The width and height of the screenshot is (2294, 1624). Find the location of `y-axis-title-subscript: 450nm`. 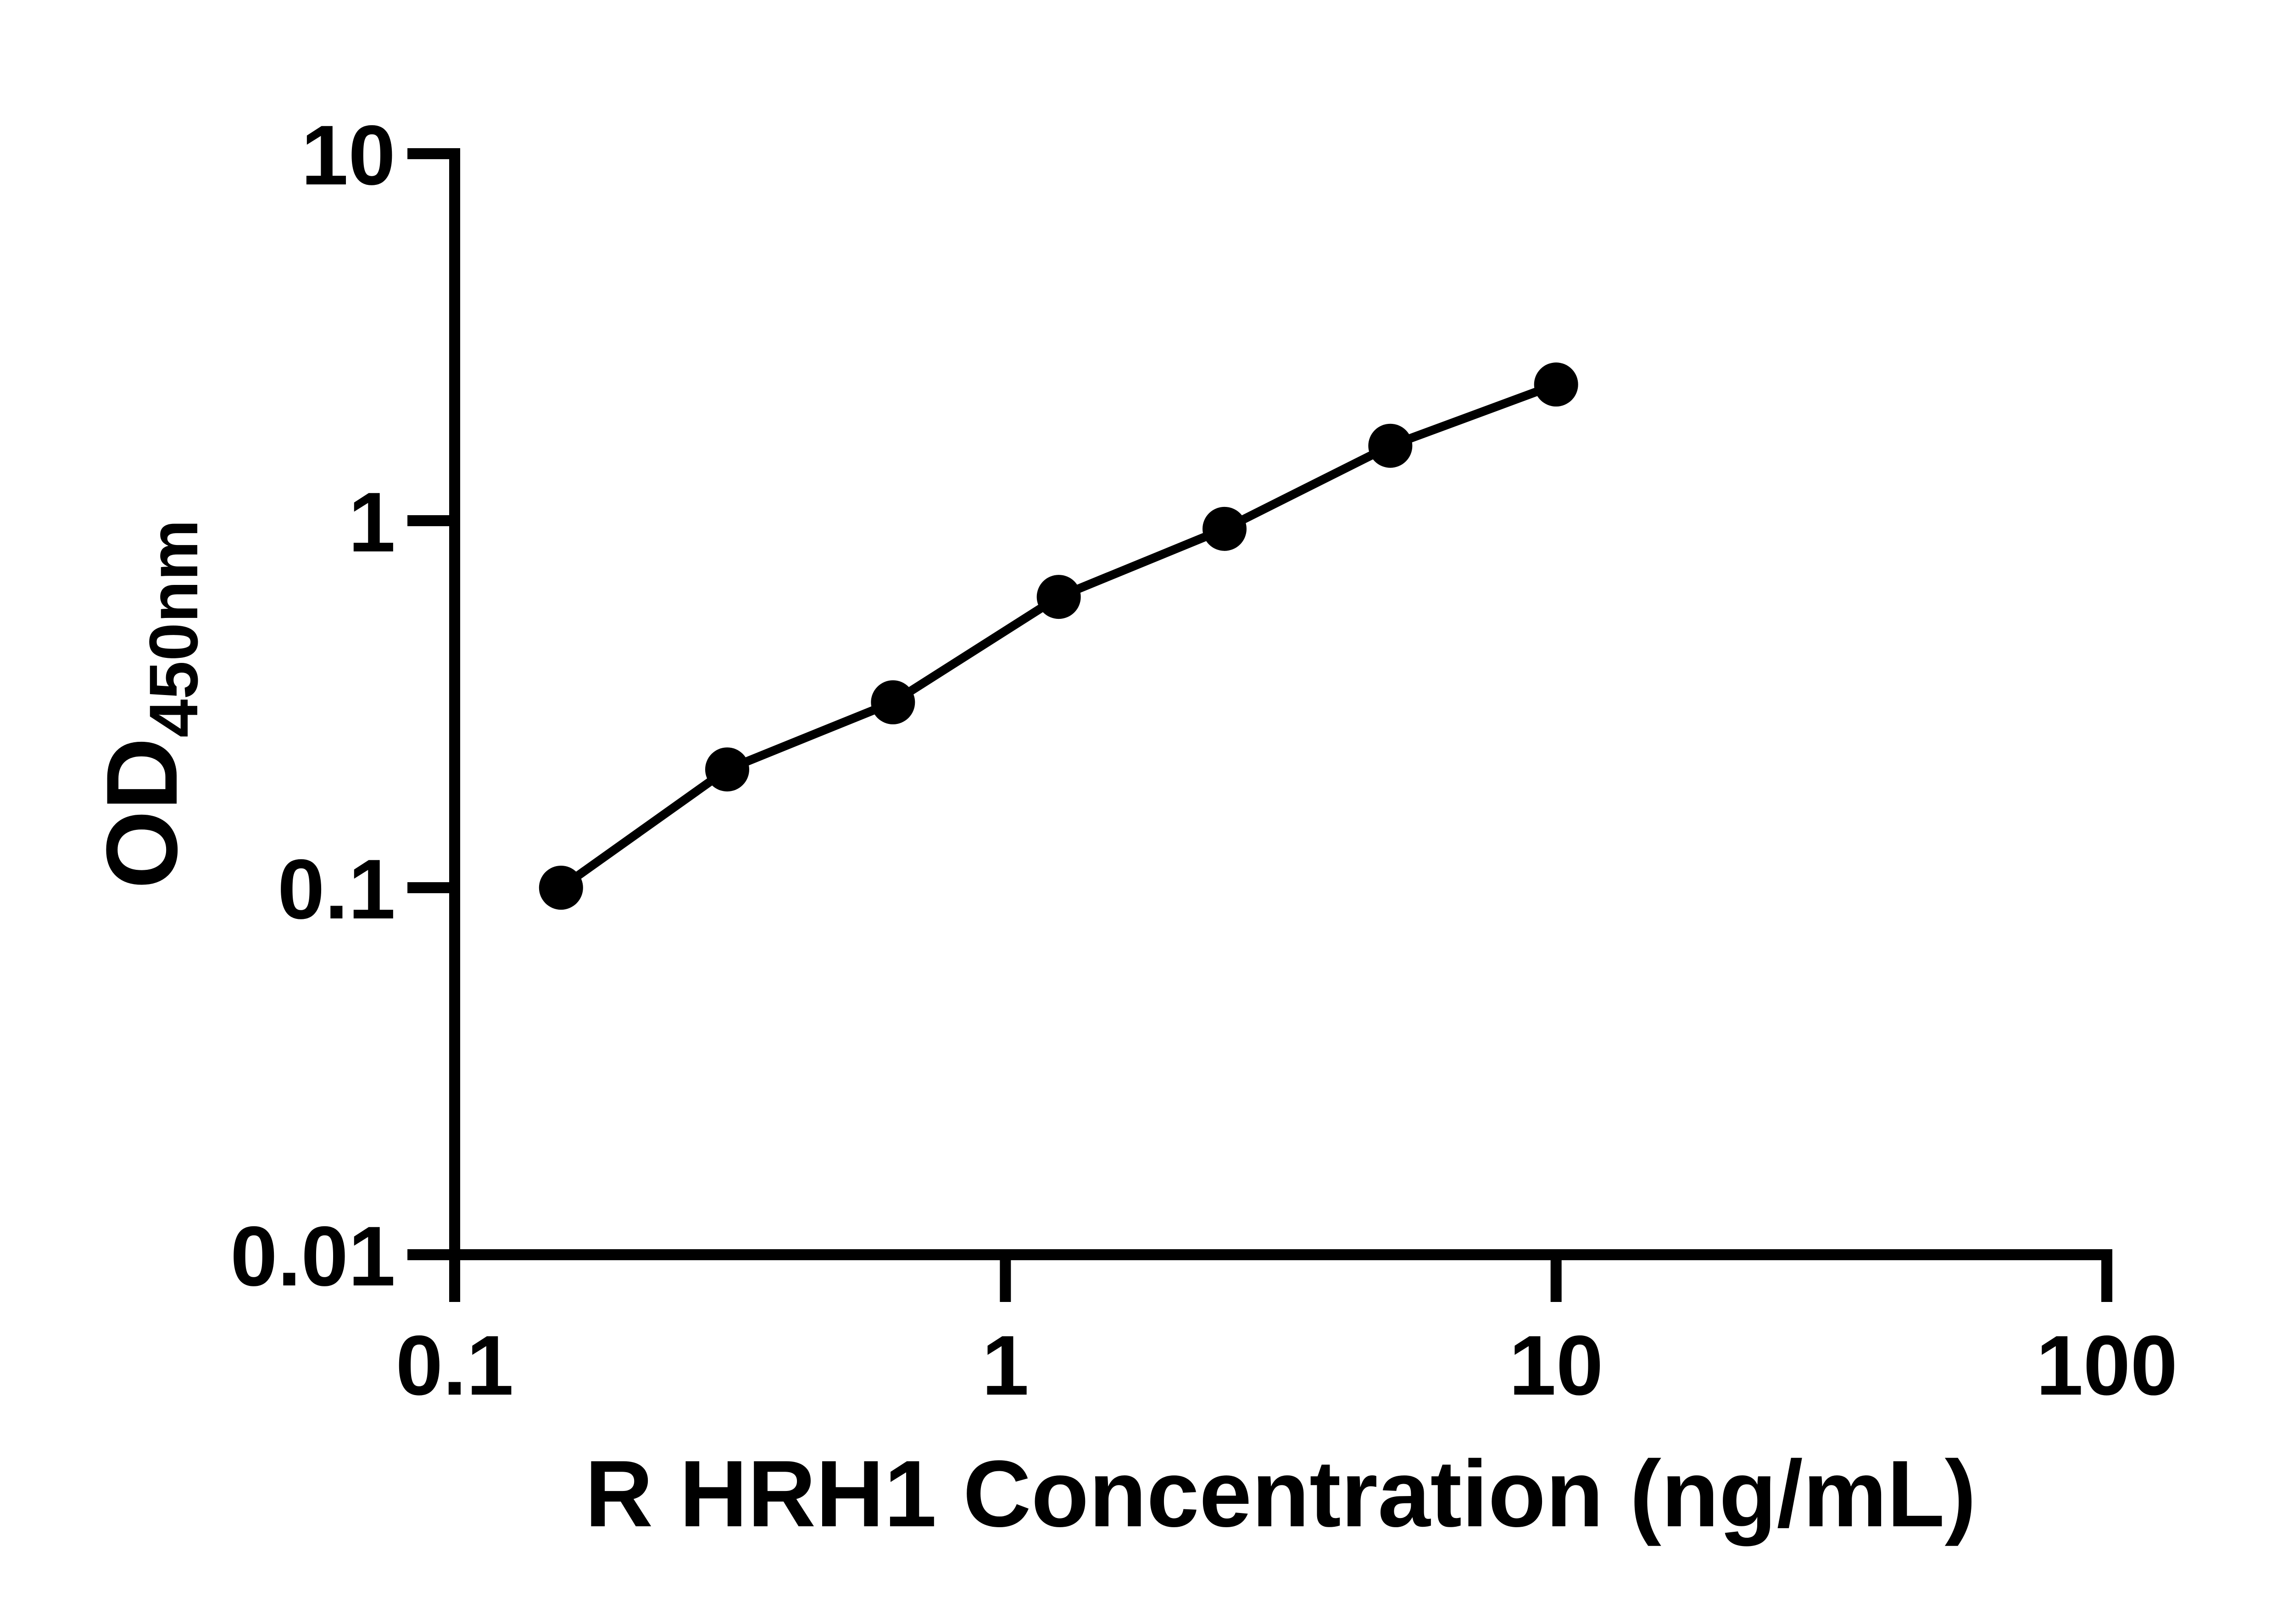

y-axis-title-subscript: 450nm is located at coordinates (173, 628).